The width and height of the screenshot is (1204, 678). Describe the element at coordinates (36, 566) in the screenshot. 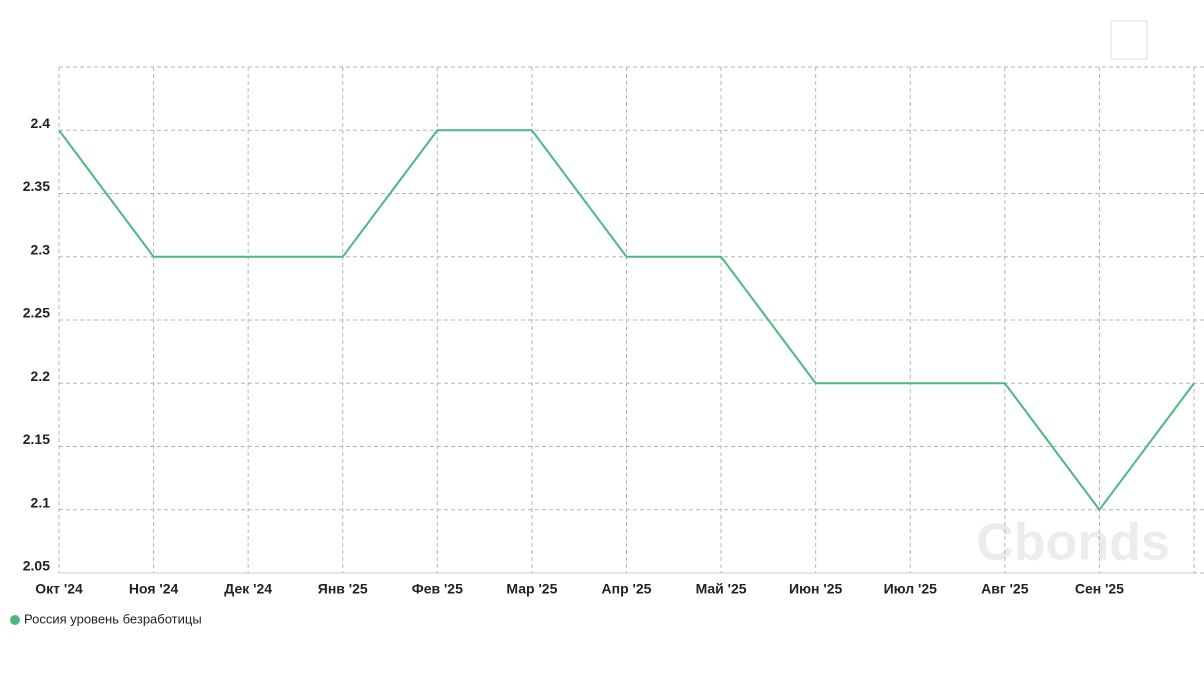

I see `y-tick-label: 2.05` at that location.